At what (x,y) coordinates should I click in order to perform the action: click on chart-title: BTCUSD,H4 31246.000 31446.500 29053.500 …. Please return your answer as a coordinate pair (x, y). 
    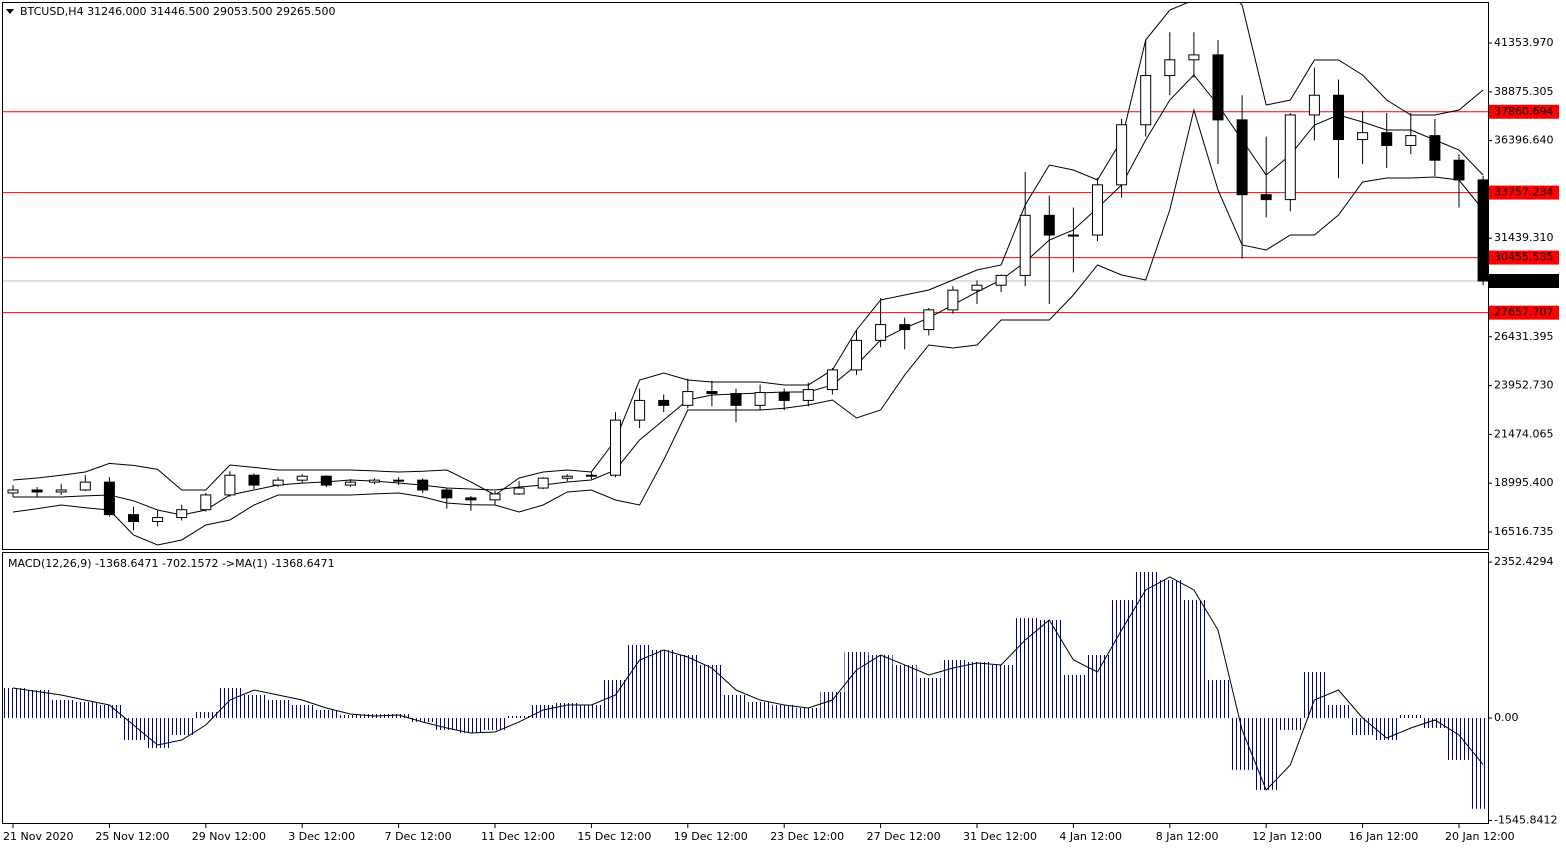
    Looking at the image, I should click on (178, 11).